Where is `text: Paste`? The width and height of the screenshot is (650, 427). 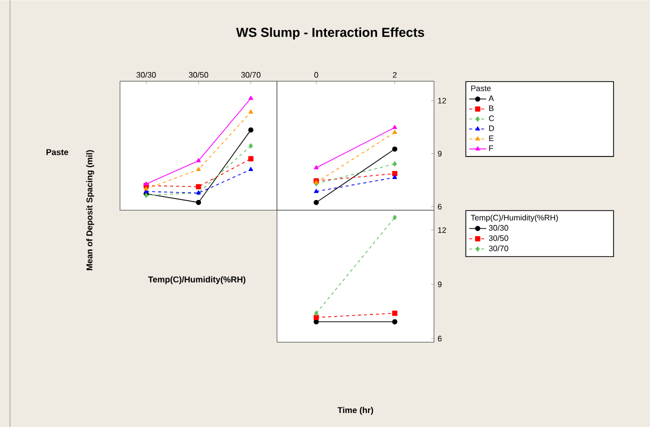
text: Paste is located at coordinates (57, 152).